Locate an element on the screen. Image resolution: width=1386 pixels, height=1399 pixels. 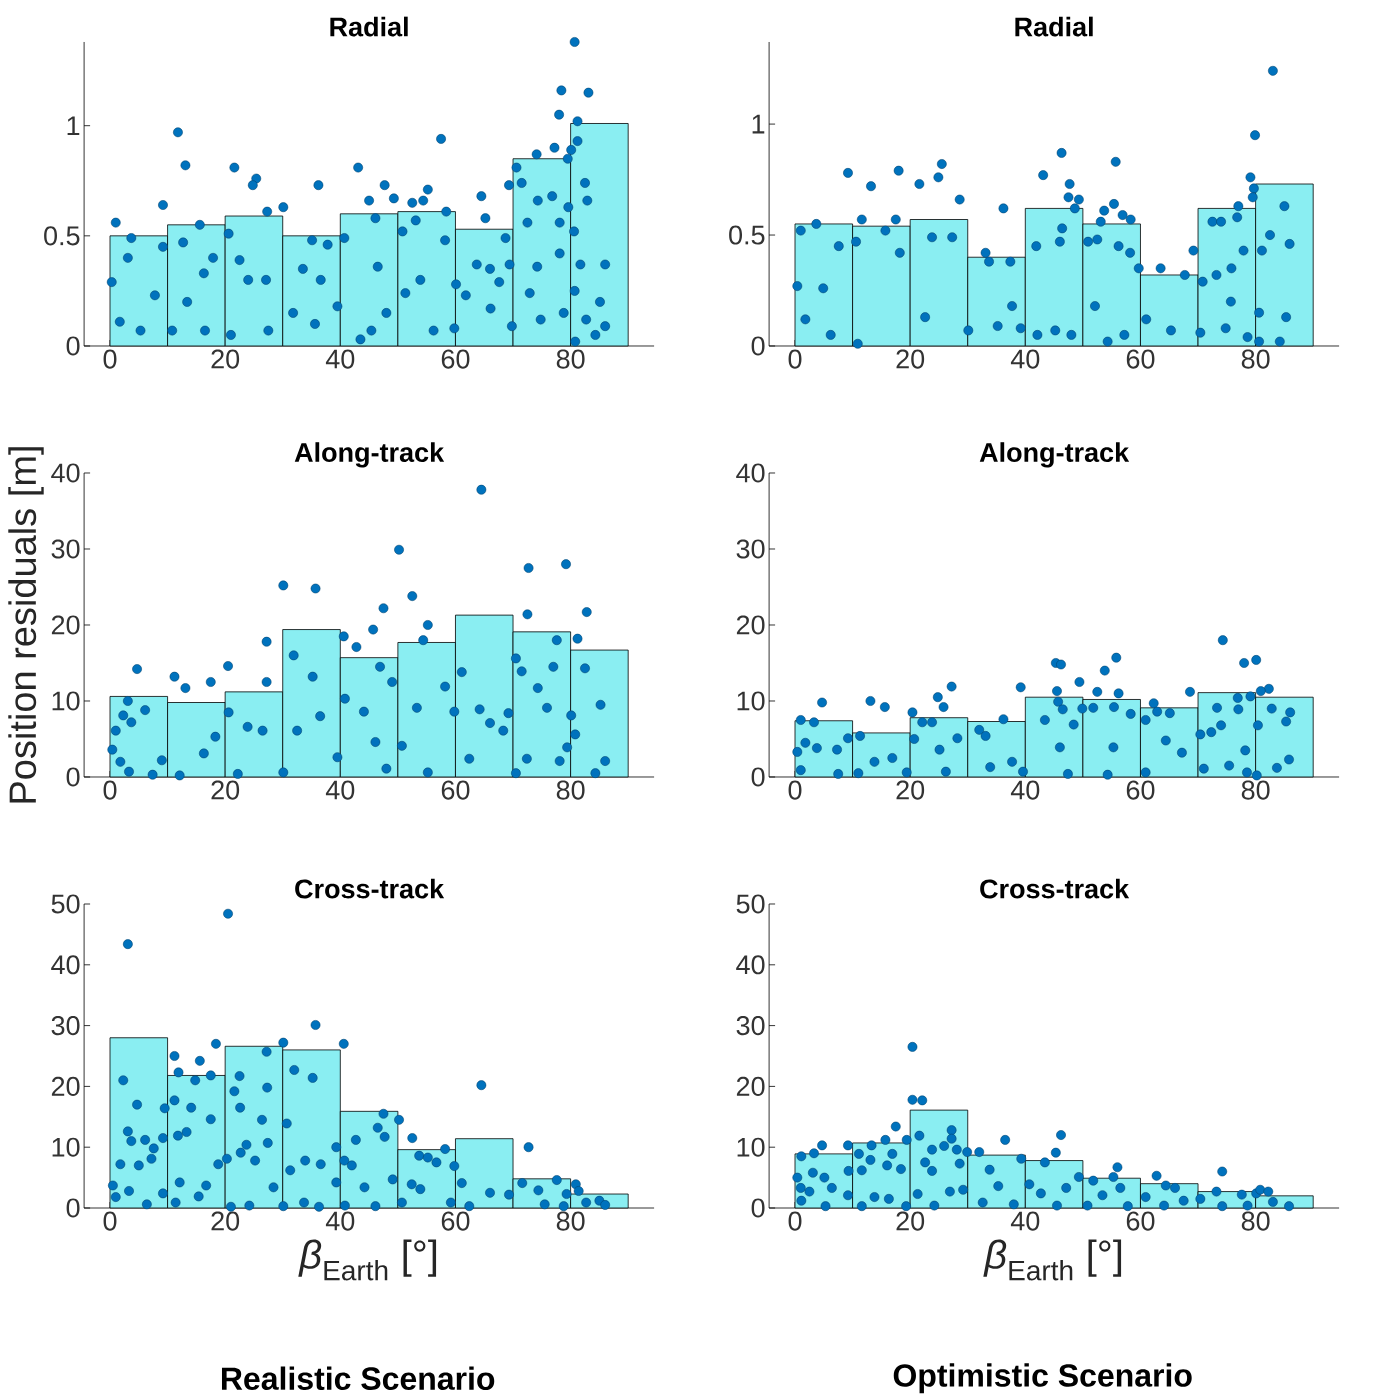
y-axis-title: Position residuals [m] is located at coordinates (26, 625).